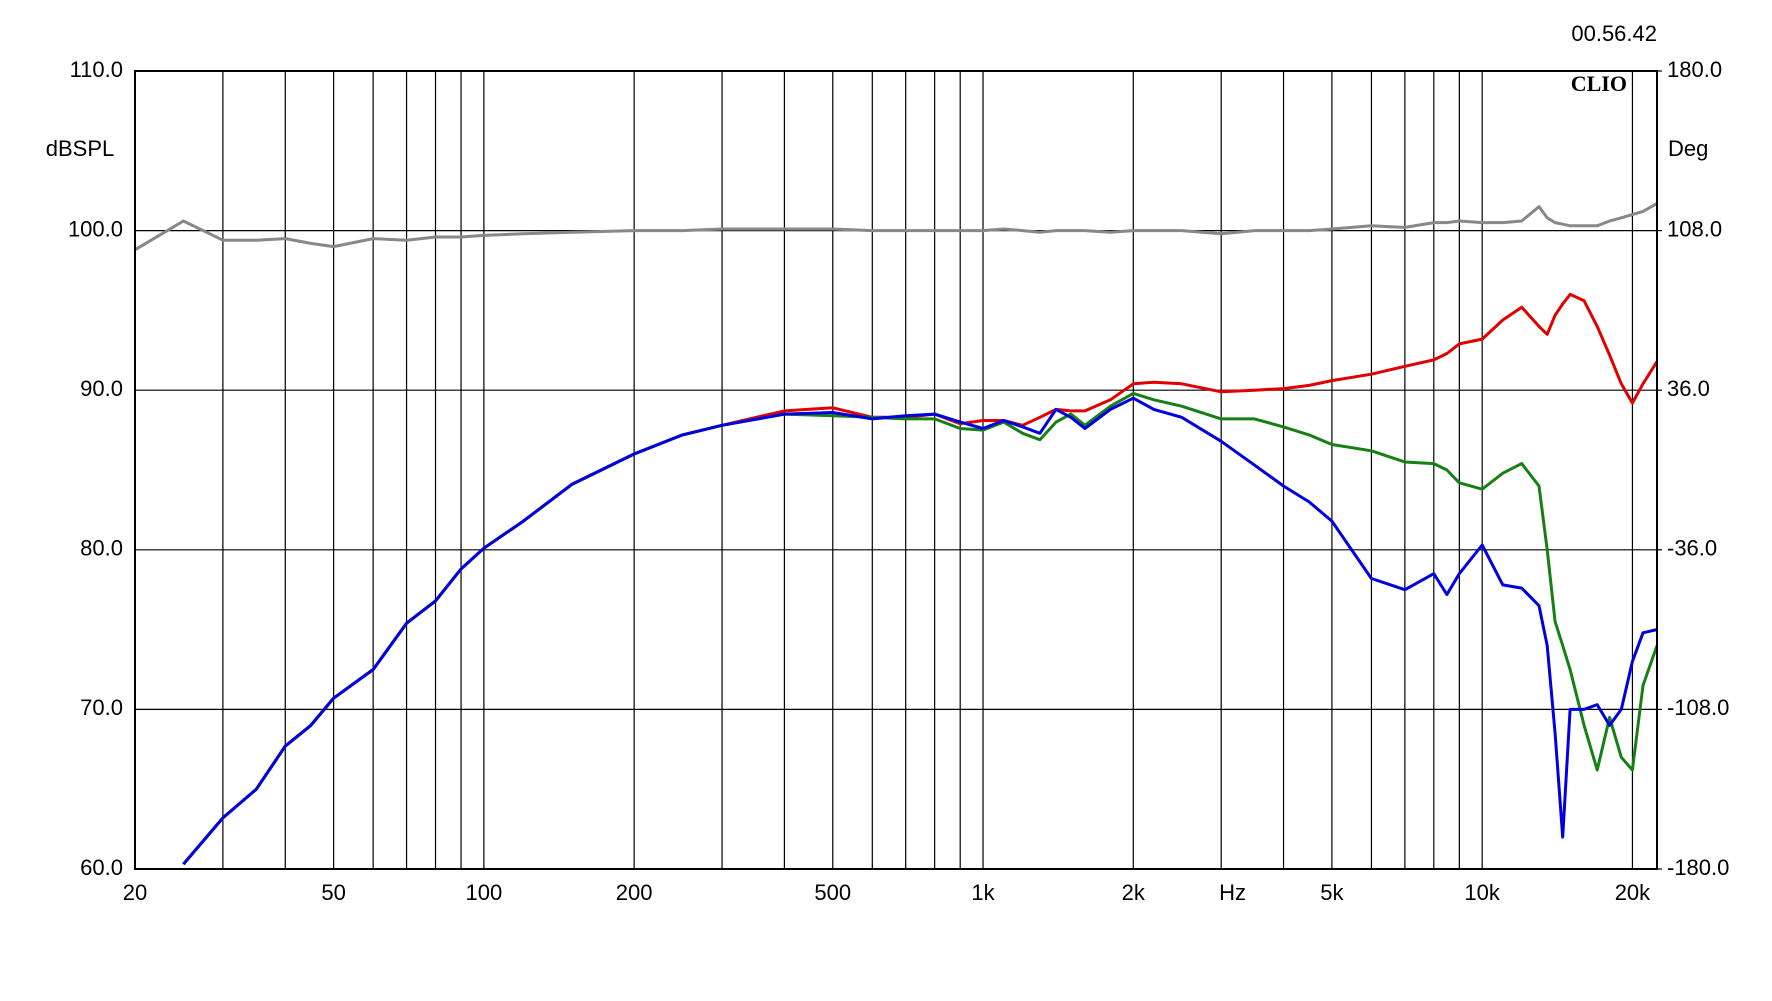  I want to click on x-tick-label: 500, so click(832, 892).